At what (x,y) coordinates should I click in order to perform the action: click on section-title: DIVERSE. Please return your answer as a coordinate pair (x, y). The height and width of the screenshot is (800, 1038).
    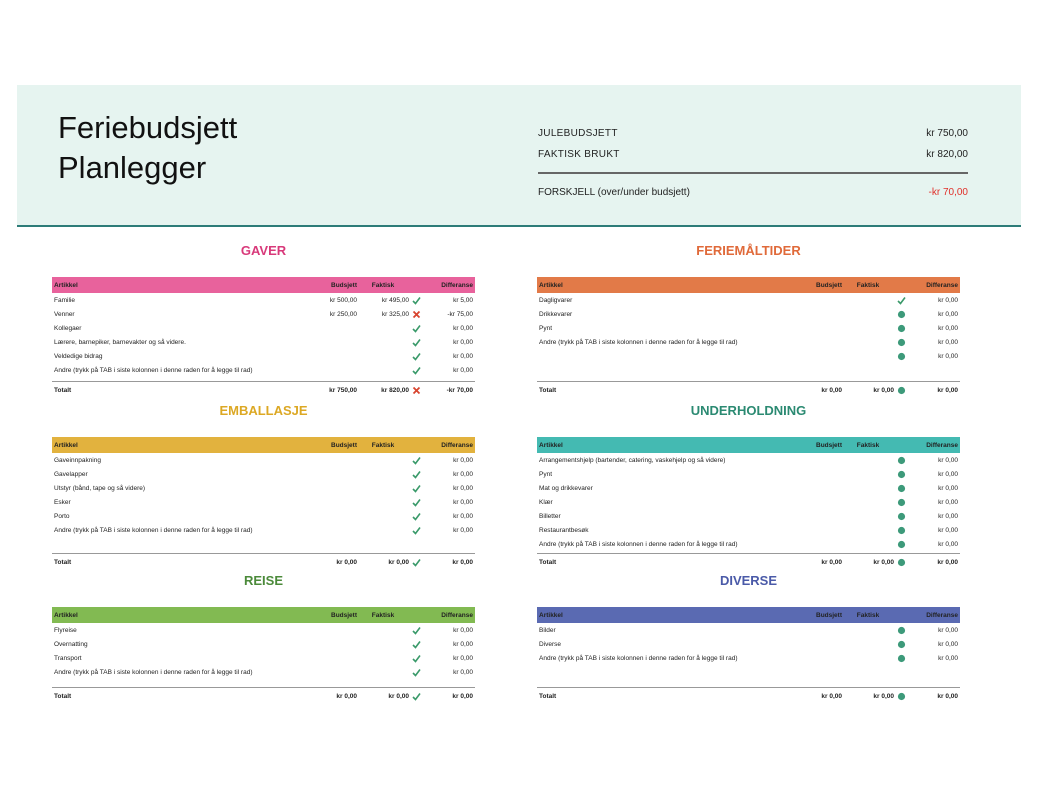
    Looking at the image, I should click on (748, 580).